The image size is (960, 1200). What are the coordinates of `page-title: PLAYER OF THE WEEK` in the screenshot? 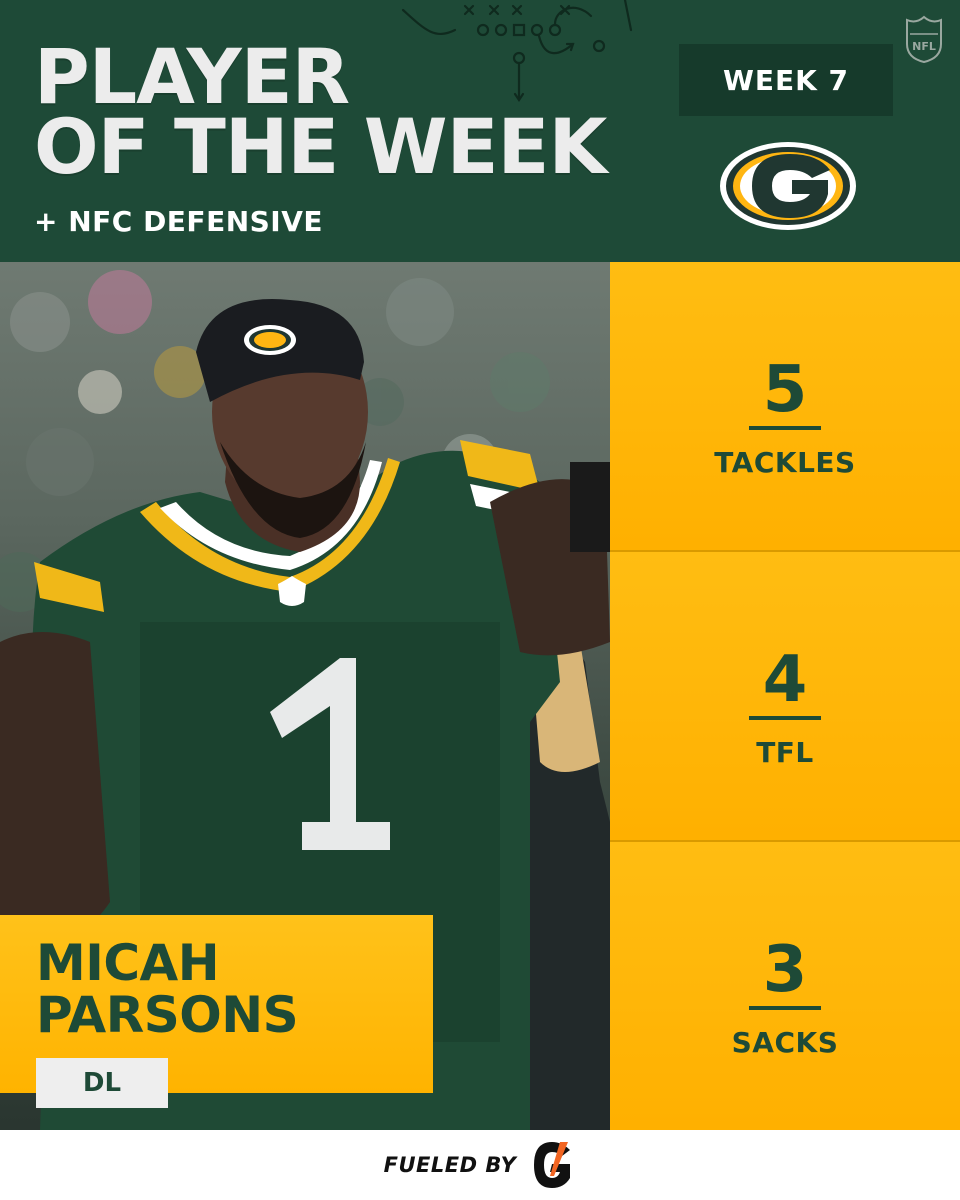 It's located at (320, 111).